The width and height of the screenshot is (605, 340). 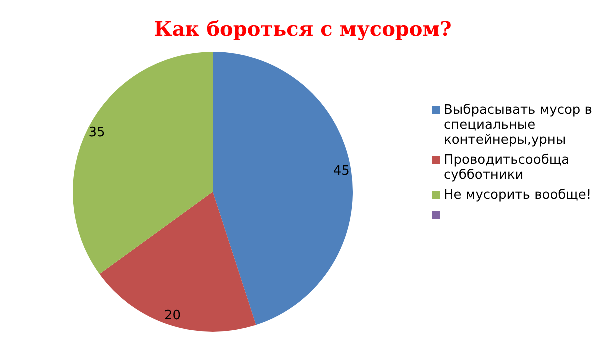 What do you see at coordinates (303, 29) in the screenshot?
I see `chart-title: Как бороться с мусором?` at bounding box center [303, 29].